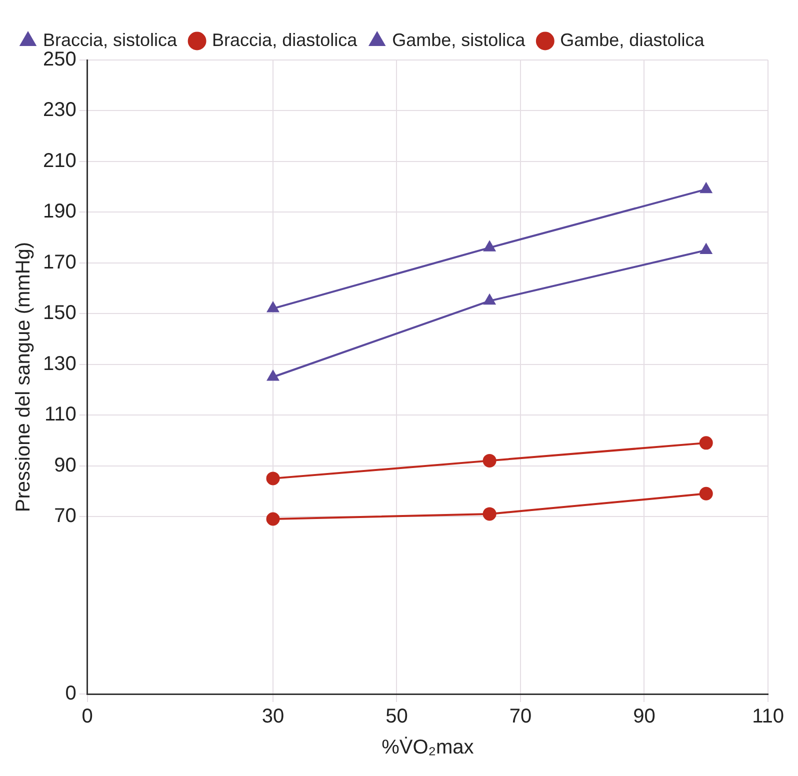  What do you see at coordinates (273, 717) in the screenshot?
I see `x-tick-label: 30` at bounding box center [273, 717].